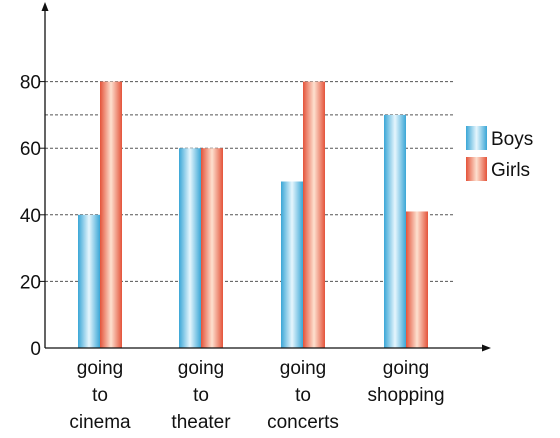  What do you see at coordinates (476, 138) in the screenshot?
I see `legend-swatch-boys` at bounding box center [476, 138].